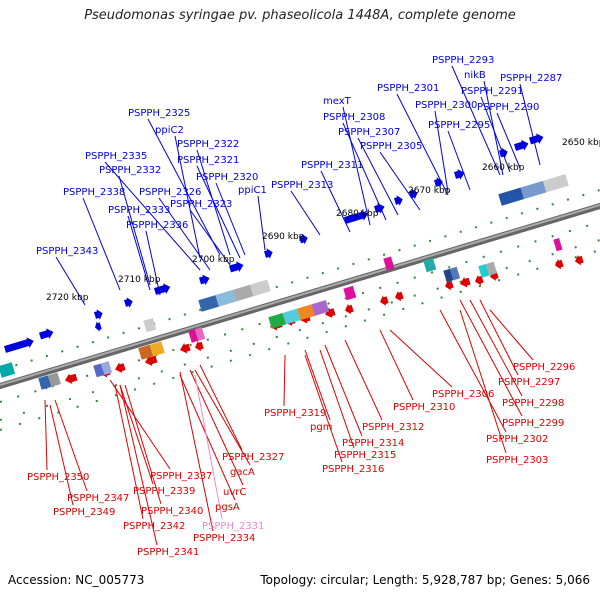 This screenshot has width=600, height=600. Describe the element at coordinates (139, 210) in the screenshot. I see `forward-label-25: PSPPH_2333` at that location.